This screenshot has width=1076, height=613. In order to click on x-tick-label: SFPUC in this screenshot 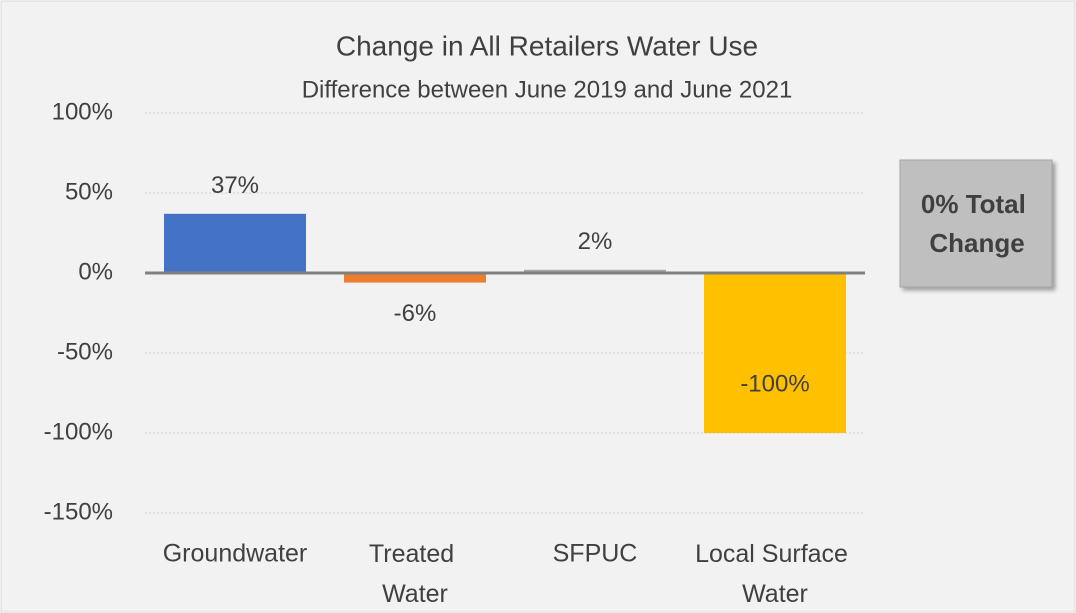, I will do `click(595, 554)`.